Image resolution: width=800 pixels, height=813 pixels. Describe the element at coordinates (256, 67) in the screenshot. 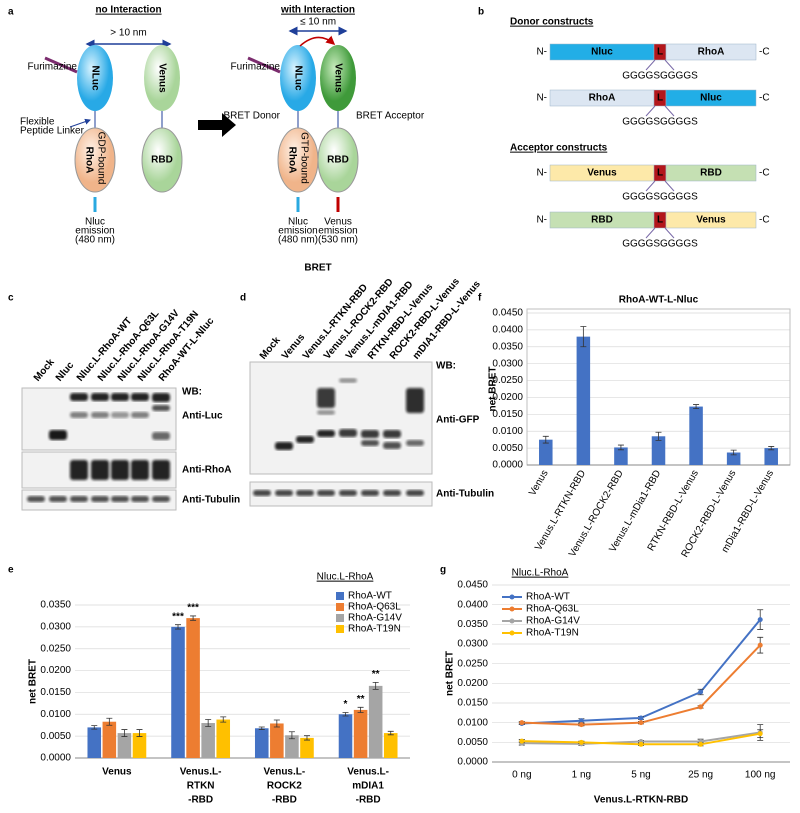

I see `substrate-label: Furimazine` at that location.